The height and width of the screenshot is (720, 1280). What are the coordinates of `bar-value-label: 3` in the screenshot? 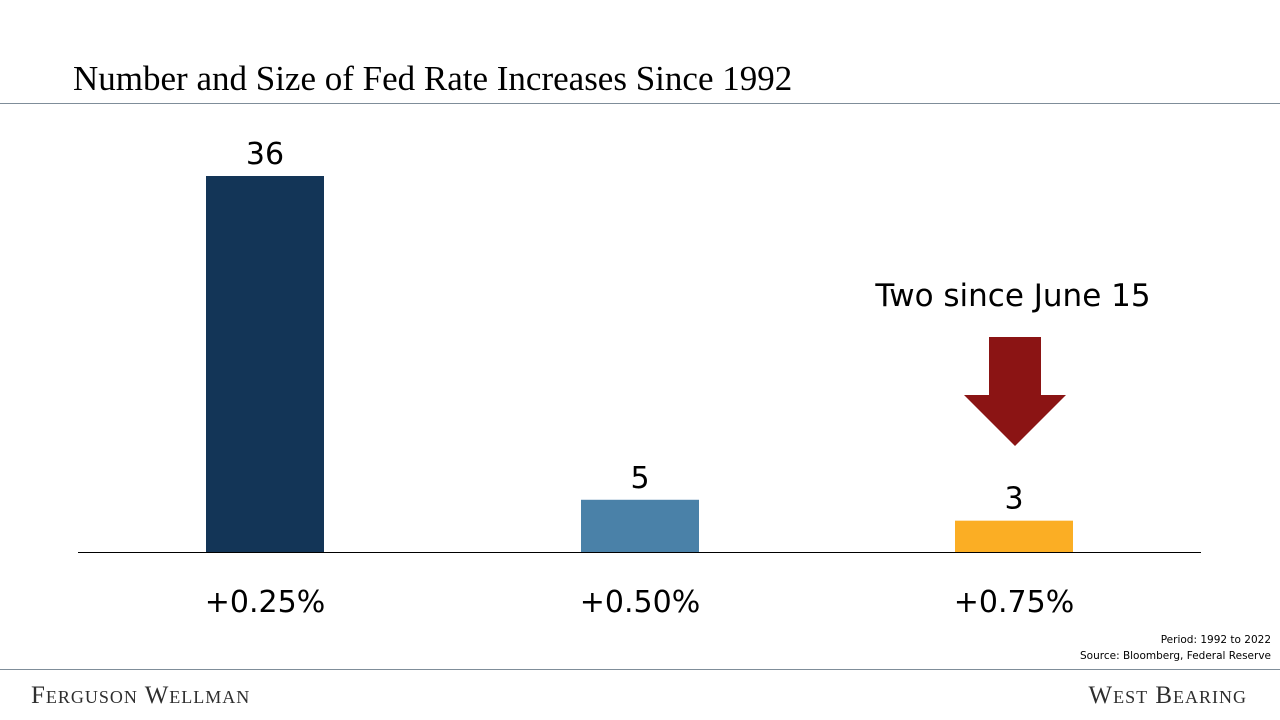 It's located at (1013, 499).